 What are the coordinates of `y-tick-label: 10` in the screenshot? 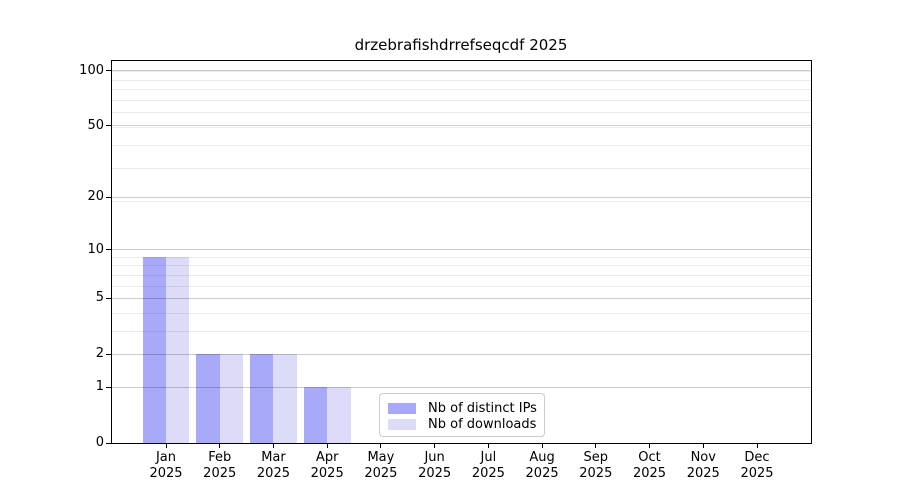 It's located at (95, 249).